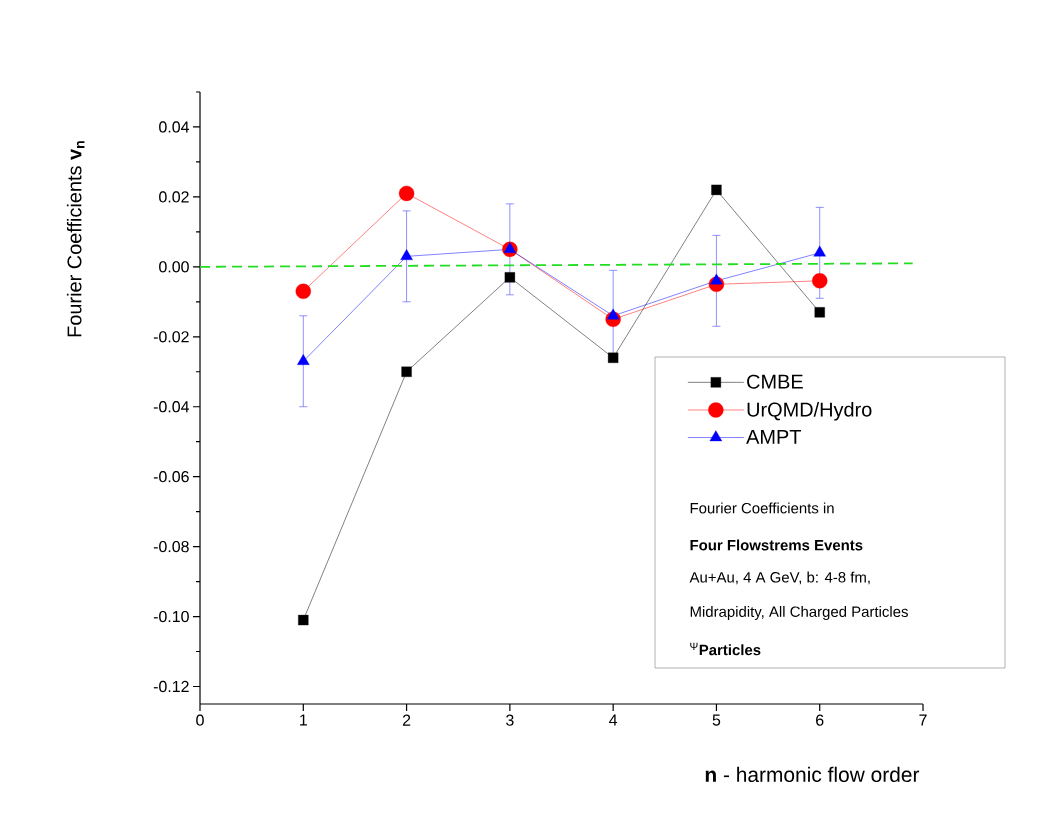 The height and width of the screenshot is (835, 1059). What do you see at coordinates (171, 337) in the screenshot?
I see `y-tick-label: -0.02` at bounding box center [171, 337].